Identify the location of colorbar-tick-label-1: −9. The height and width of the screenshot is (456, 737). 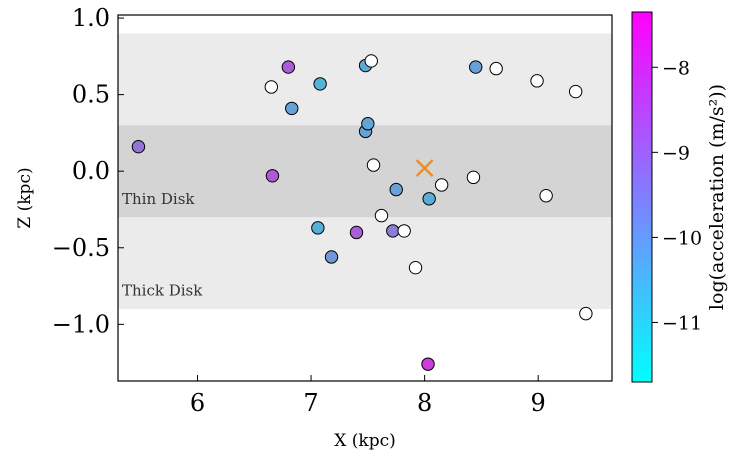
(676, 153).